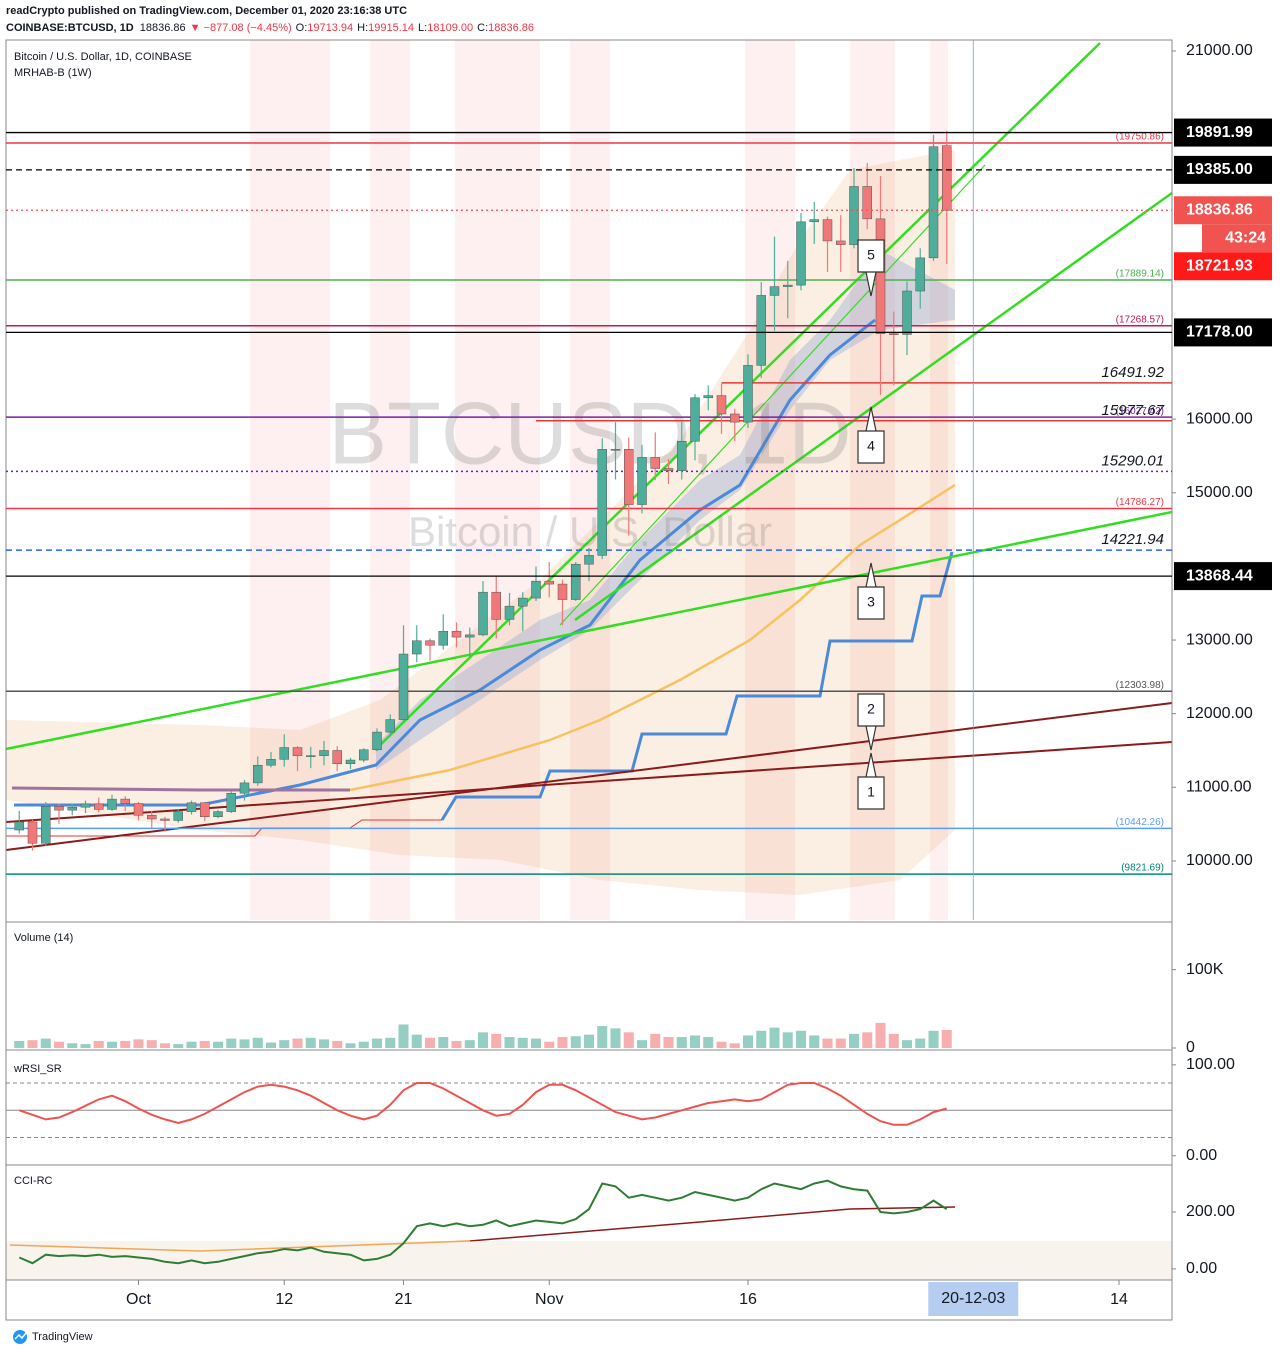 This screenshot has height=1355, width=1280. Describe the element at coordinates (240, 1246) in the screenshot. I see `cci-signal` at that location.